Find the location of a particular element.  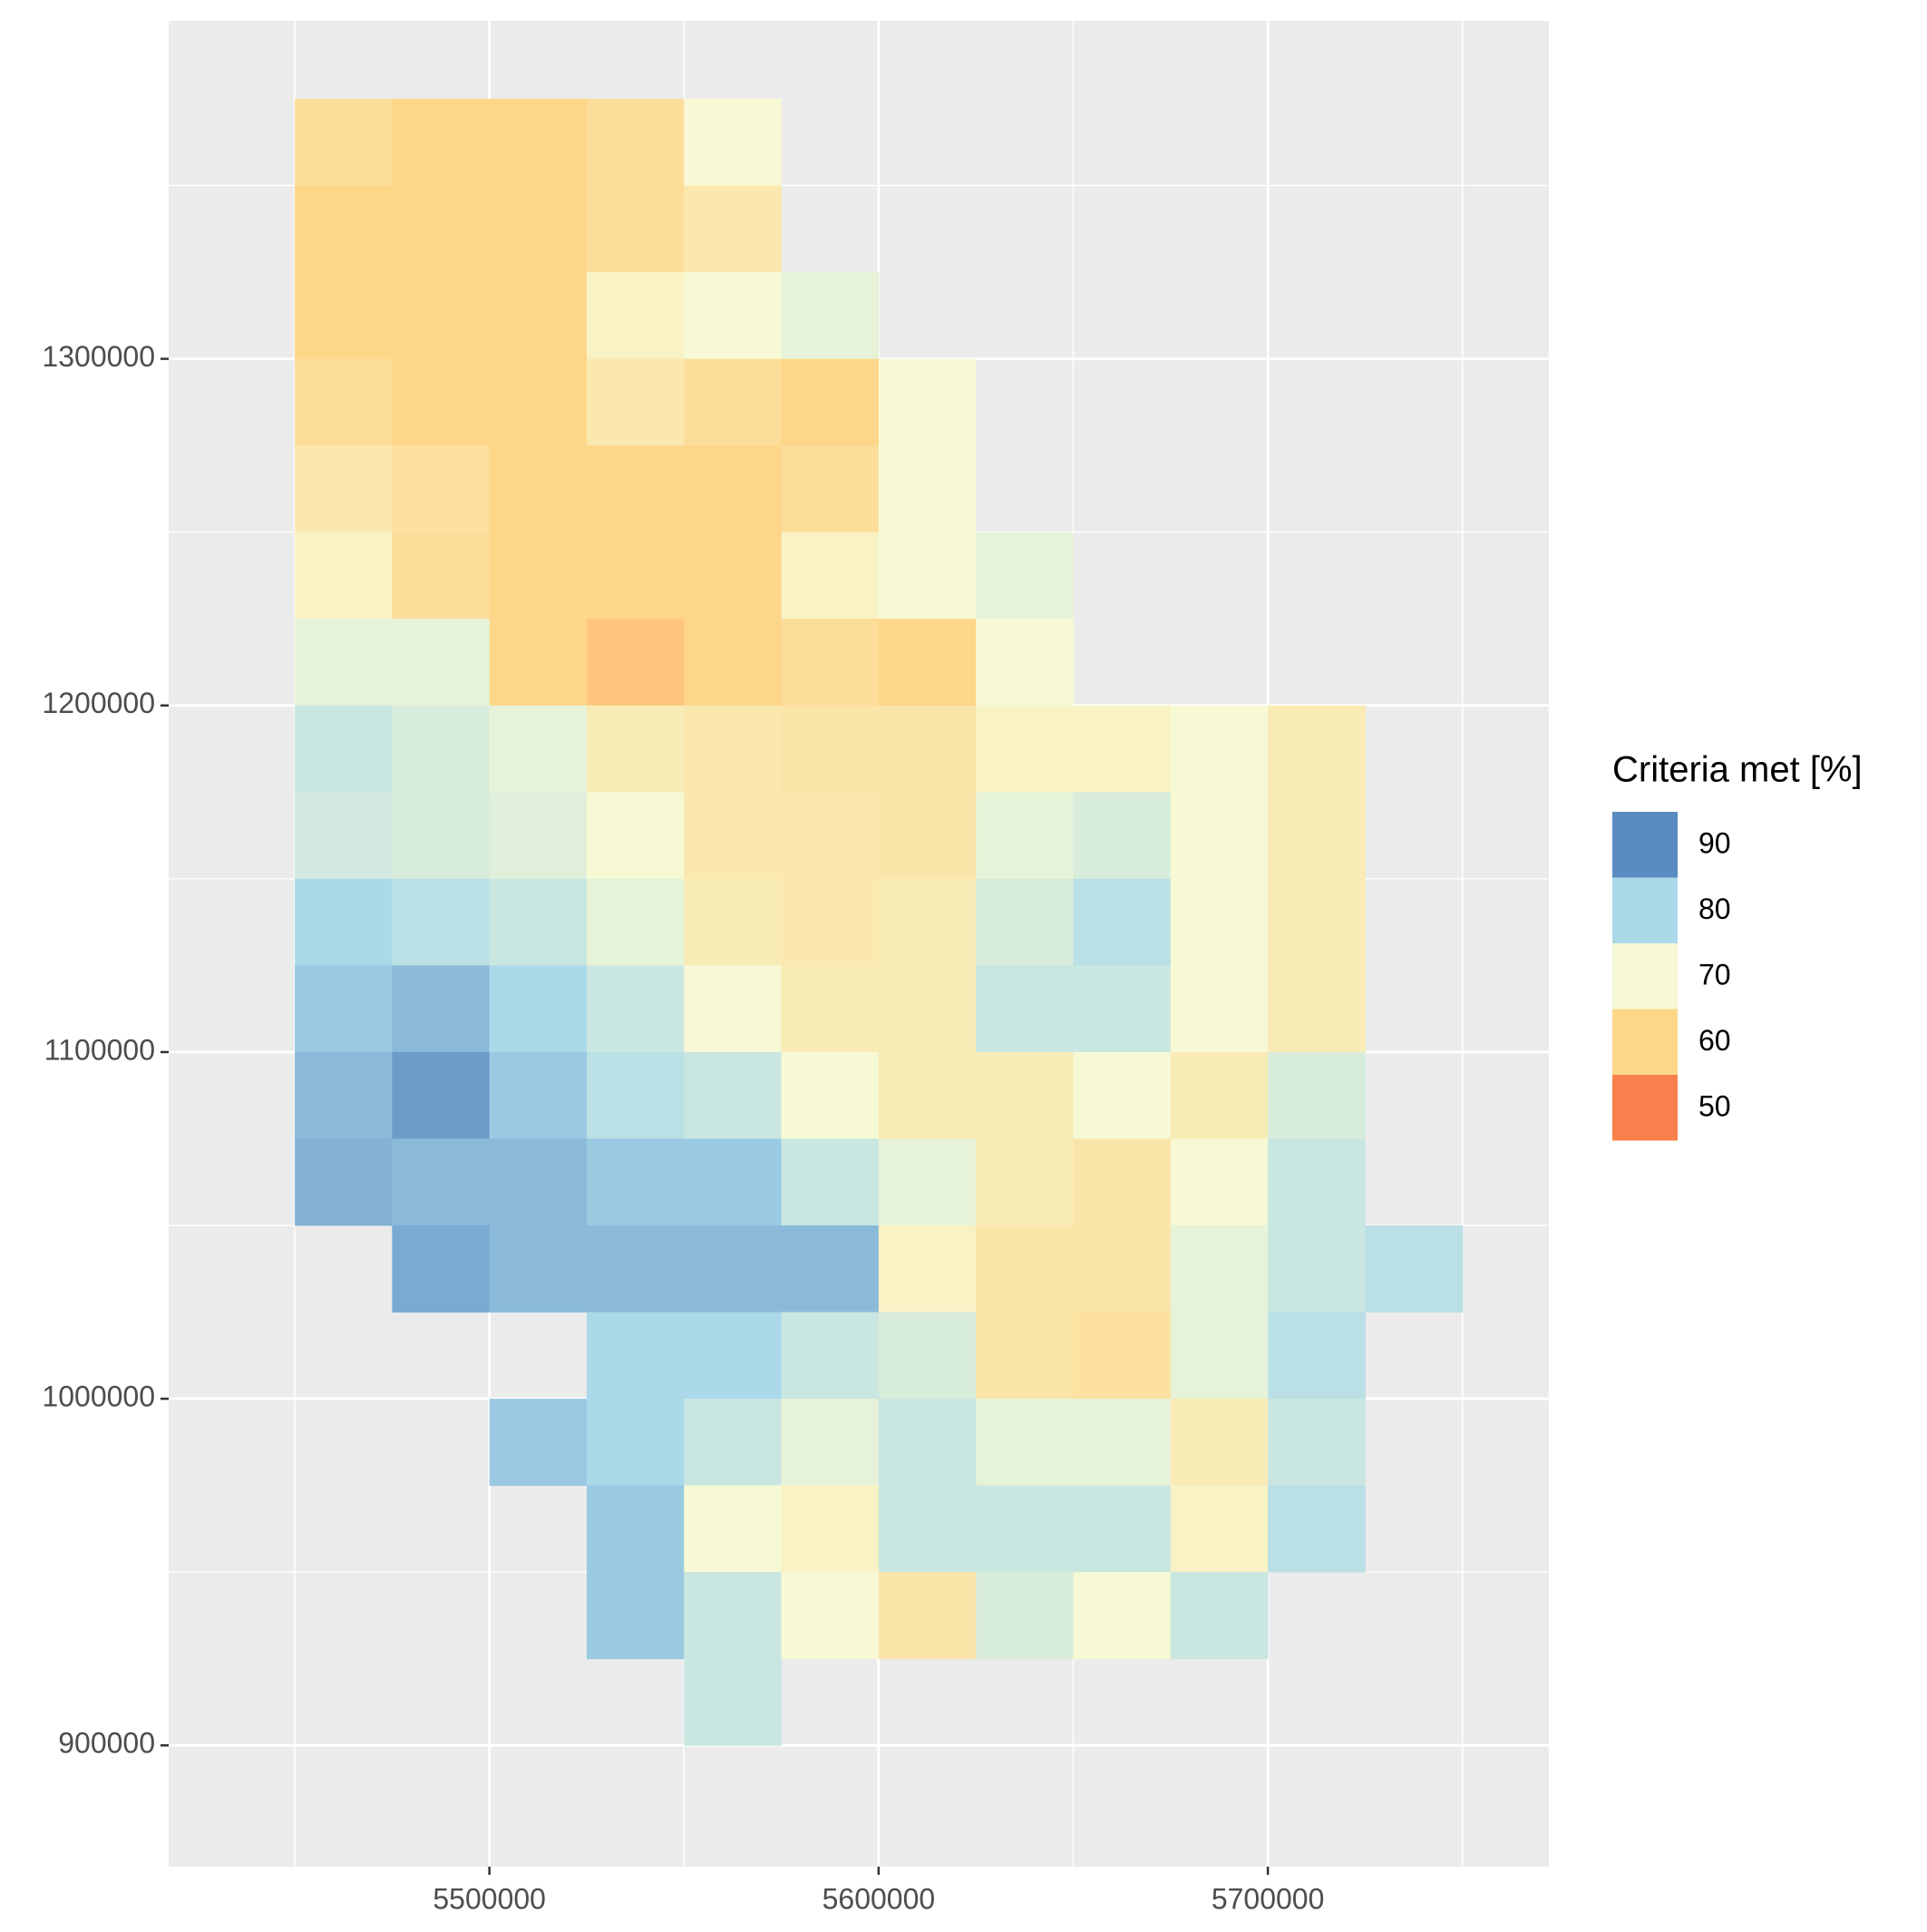

x-tick-label: 5500000 is located at coordinates (489, 1898).